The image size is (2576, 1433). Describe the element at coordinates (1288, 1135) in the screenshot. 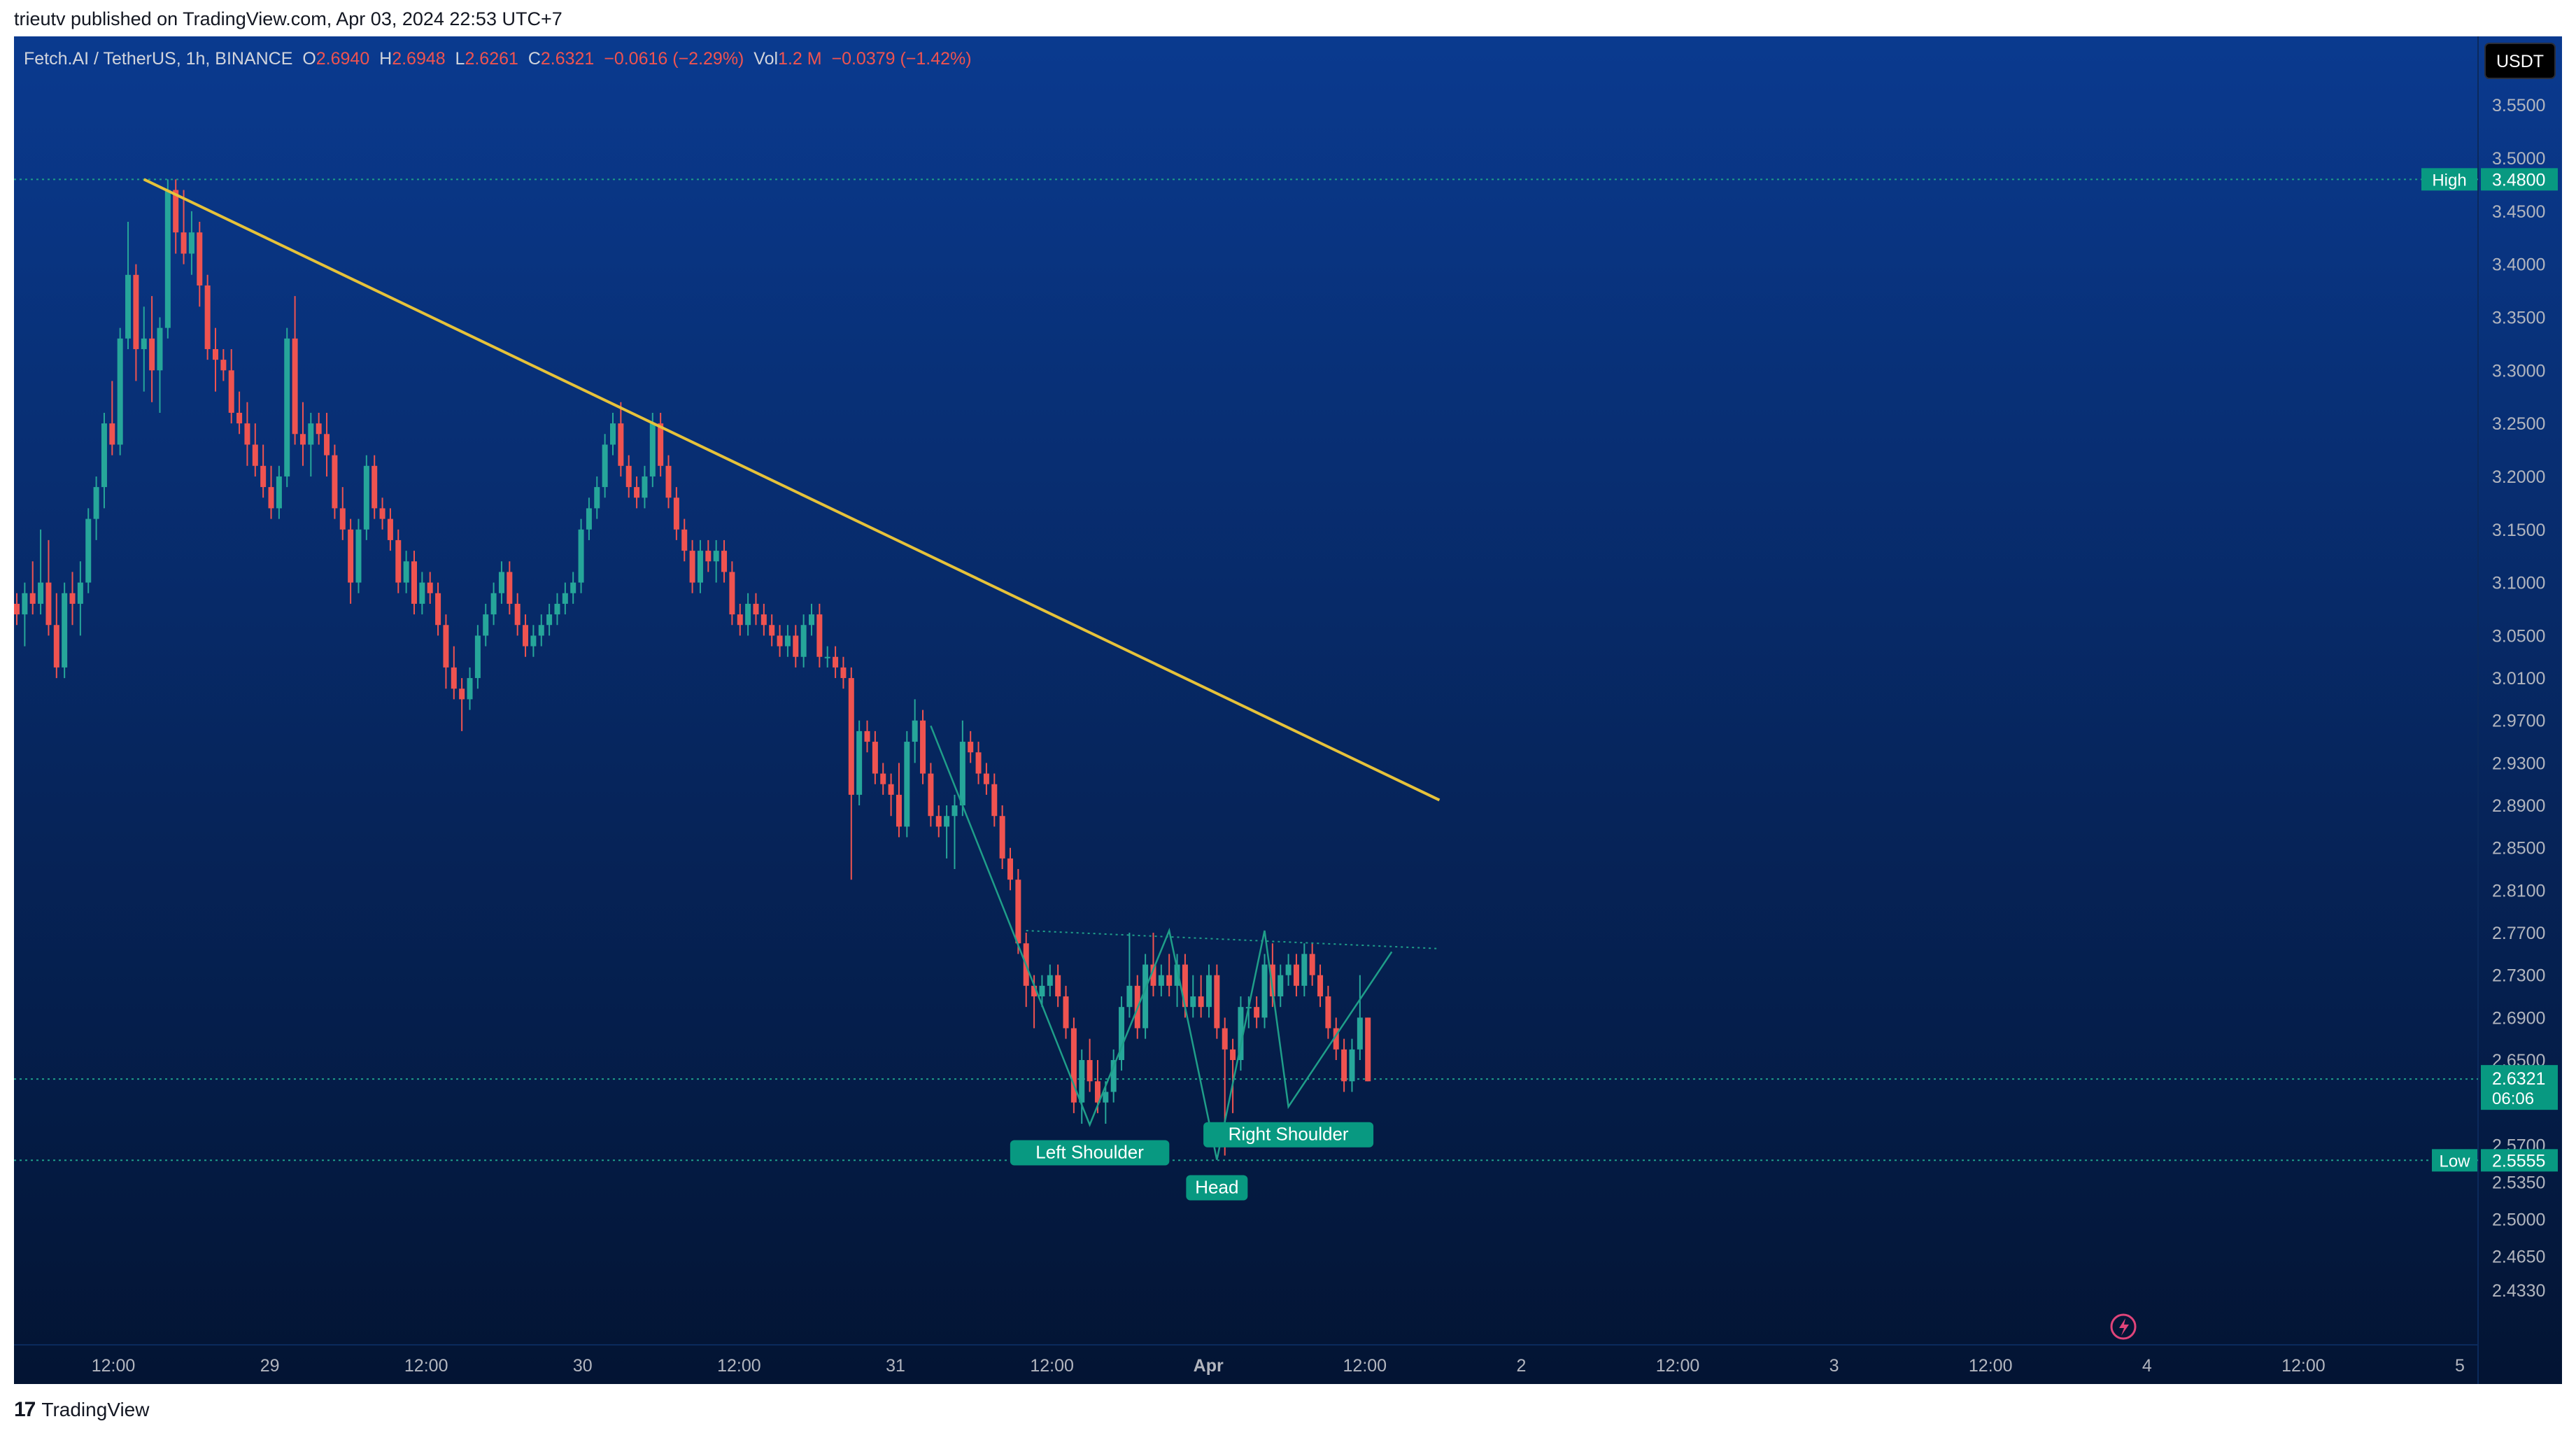

I see `right-shoulder-label: Right Shoulder` at that location.